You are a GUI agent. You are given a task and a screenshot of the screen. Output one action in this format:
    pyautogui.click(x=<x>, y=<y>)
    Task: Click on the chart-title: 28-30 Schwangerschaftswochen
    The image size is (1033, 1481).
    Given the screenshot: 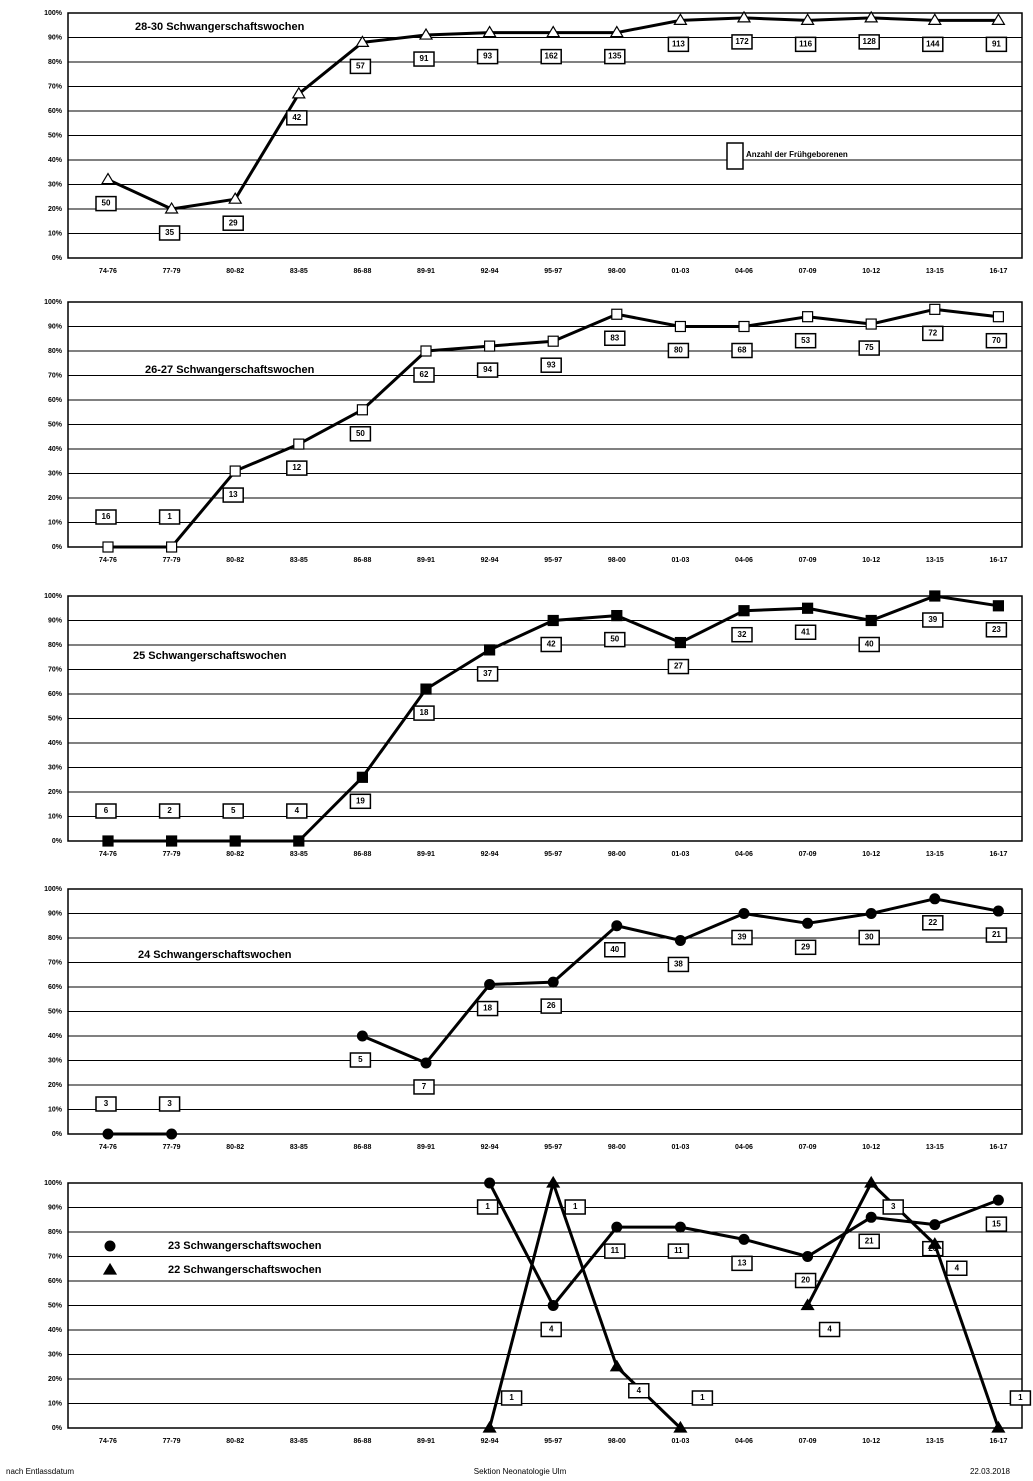 What is the action you would take?
    pyautogui.click(x=220, y=27)
    